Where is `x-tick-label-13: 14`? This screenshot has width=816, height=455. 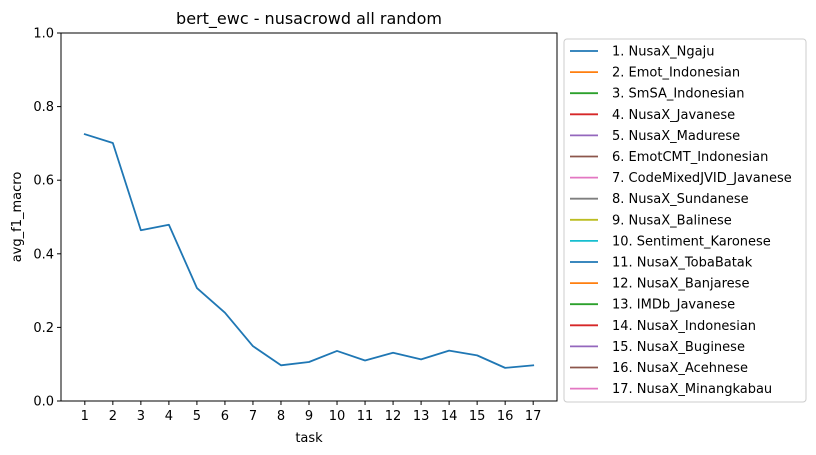 x-tick-label-13: 14 is located at coordinates (449, 416).